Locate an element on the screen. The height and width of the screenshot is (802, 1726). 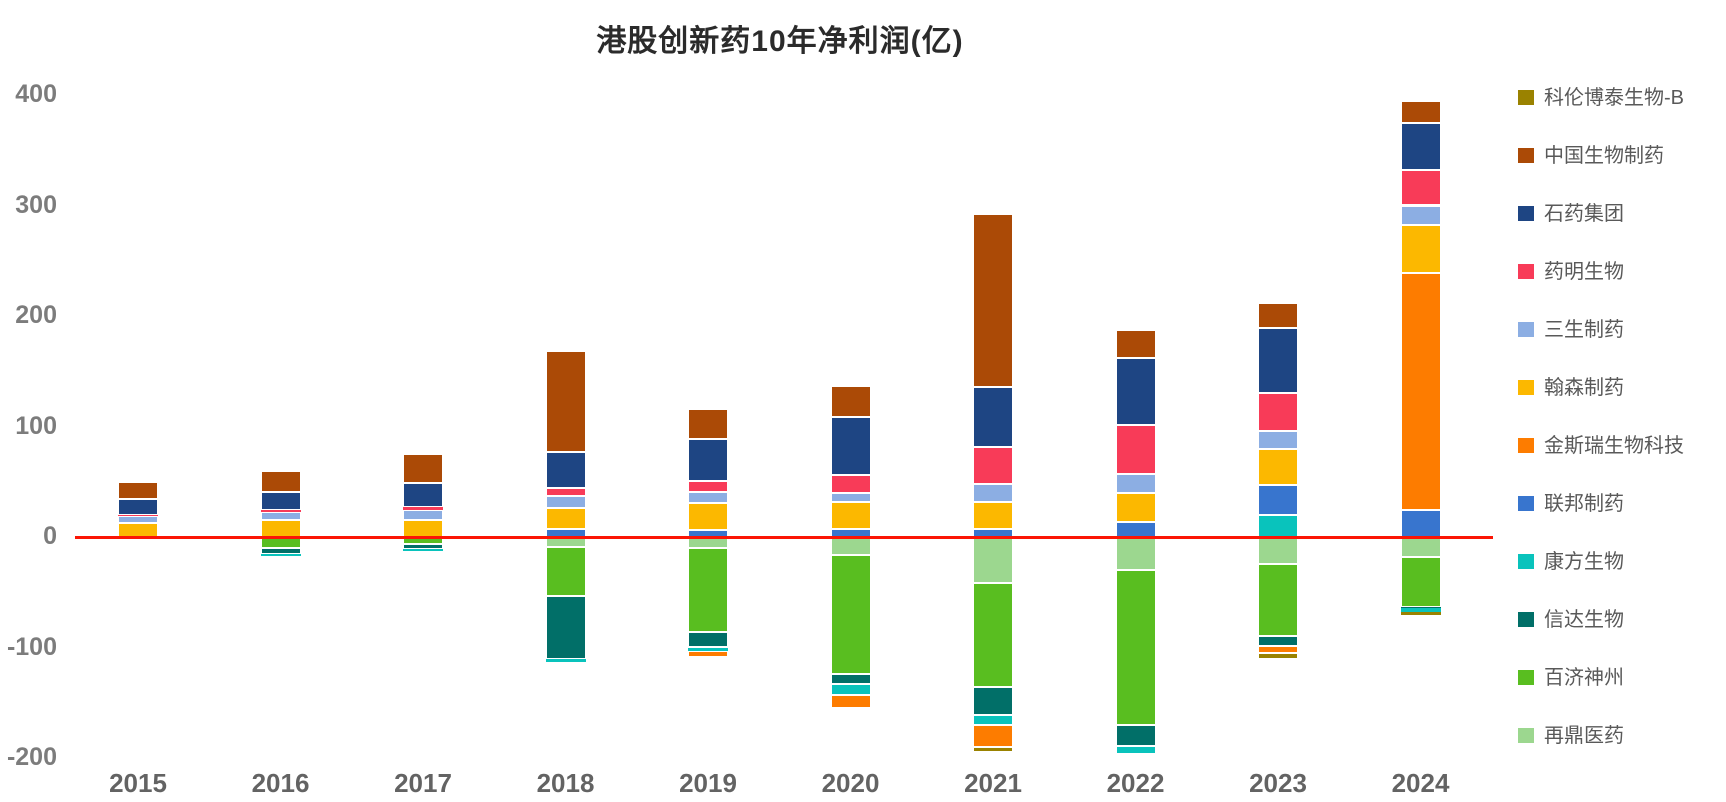
legend-label: 信达生物 is located at coordinates (1584, 620).